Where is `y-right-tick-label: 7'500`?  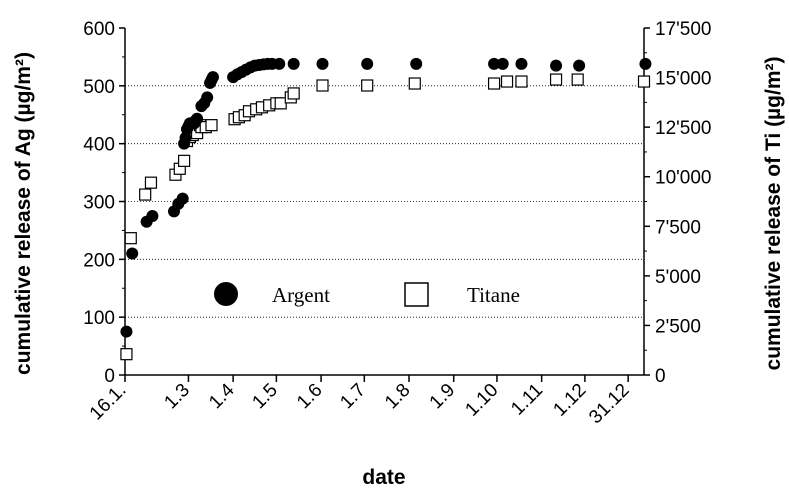
y-right-tick-label: 7'500 is located at coordinates (678, 227).